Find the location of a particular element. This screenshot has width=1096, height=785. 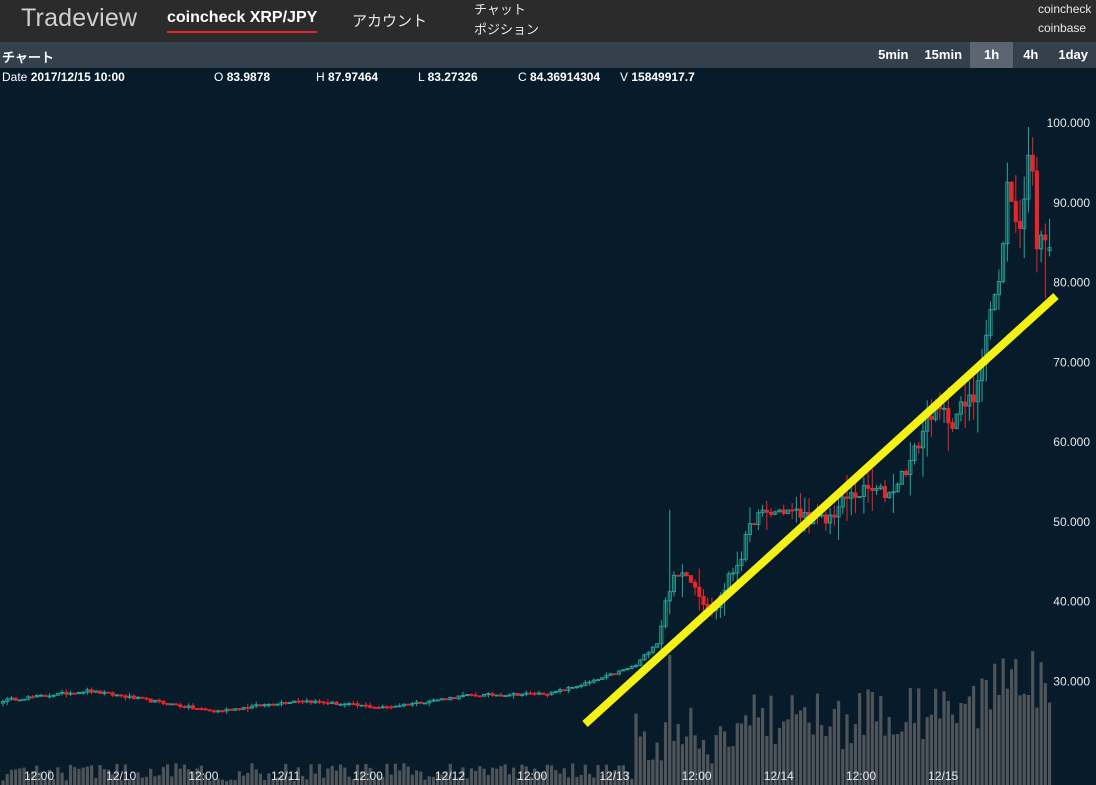

high-label: H is located at coordinates (320, 77).